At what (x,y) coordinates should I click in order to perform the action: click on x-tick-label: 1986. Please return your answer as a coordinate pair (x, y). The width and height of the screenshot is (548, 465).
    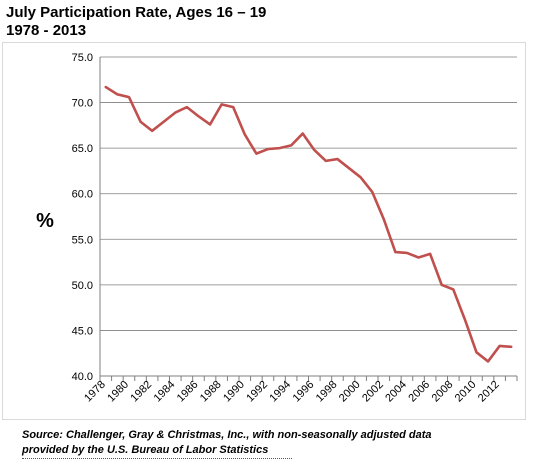
    Looking at the image, I should click on (188, 392).